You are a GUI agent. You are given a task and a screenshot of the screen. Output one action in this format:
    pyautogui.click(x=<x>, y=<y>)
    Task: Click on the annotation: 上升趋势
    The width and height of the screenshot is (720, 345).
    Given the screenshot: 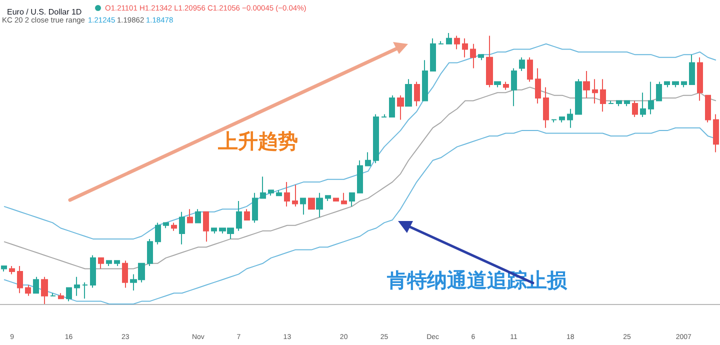 What is the action you would take?
    pyautogui.click(x=257, y=141)
    